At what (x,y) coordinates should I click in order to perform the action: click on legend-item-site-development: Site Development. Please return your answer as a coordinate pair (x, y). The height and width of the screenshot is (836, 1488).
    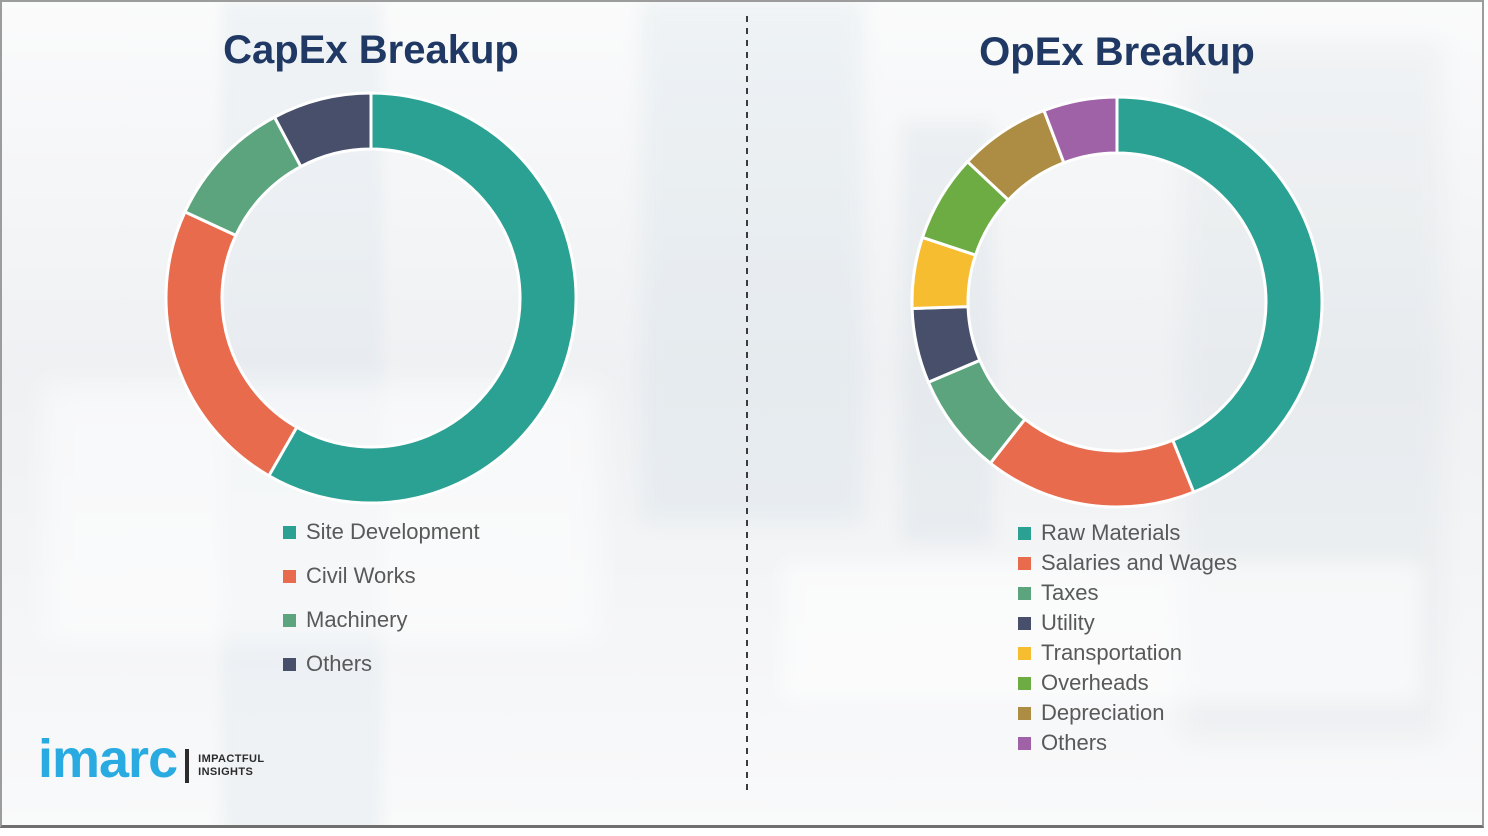
    Looking at the image, I should click on (381, 532).